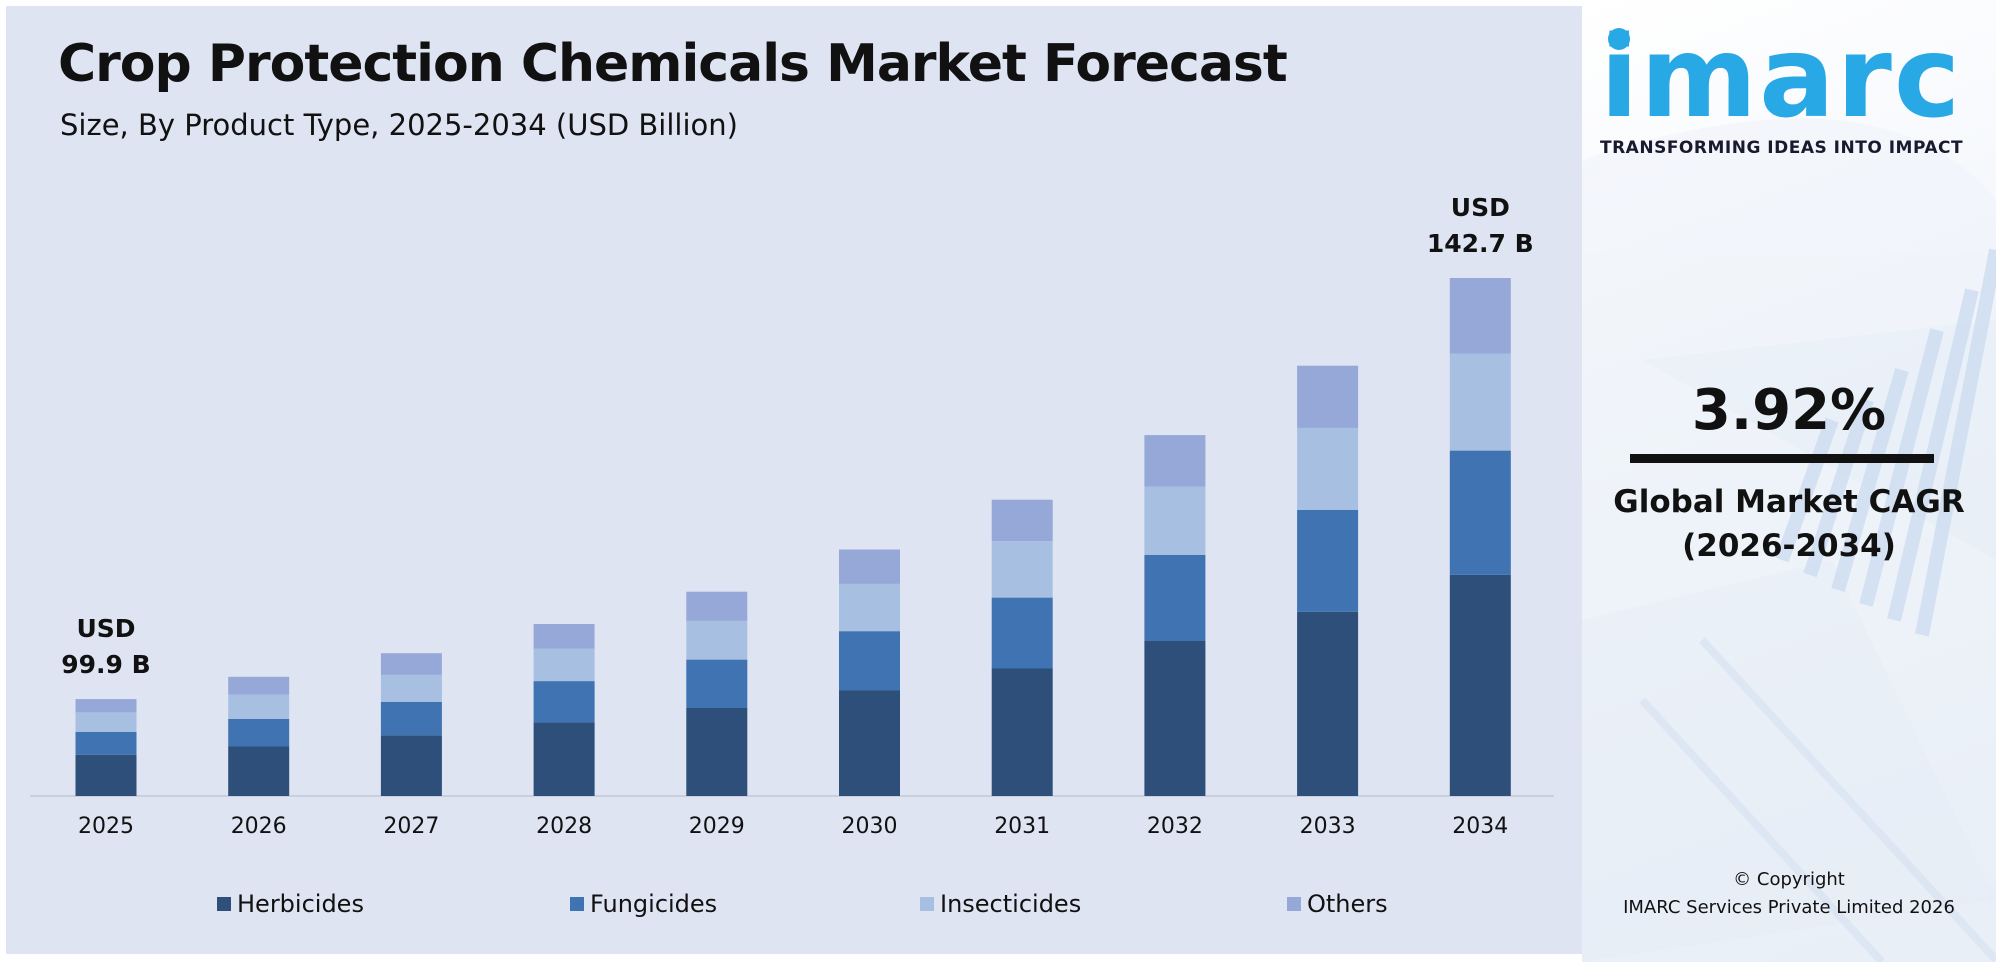 Image resolution: width=1996 pixels, height=962 pixels. Describe the element at coordinates (869, 661) in the screenshot. I see `bar-fungicides-2030` at that location.